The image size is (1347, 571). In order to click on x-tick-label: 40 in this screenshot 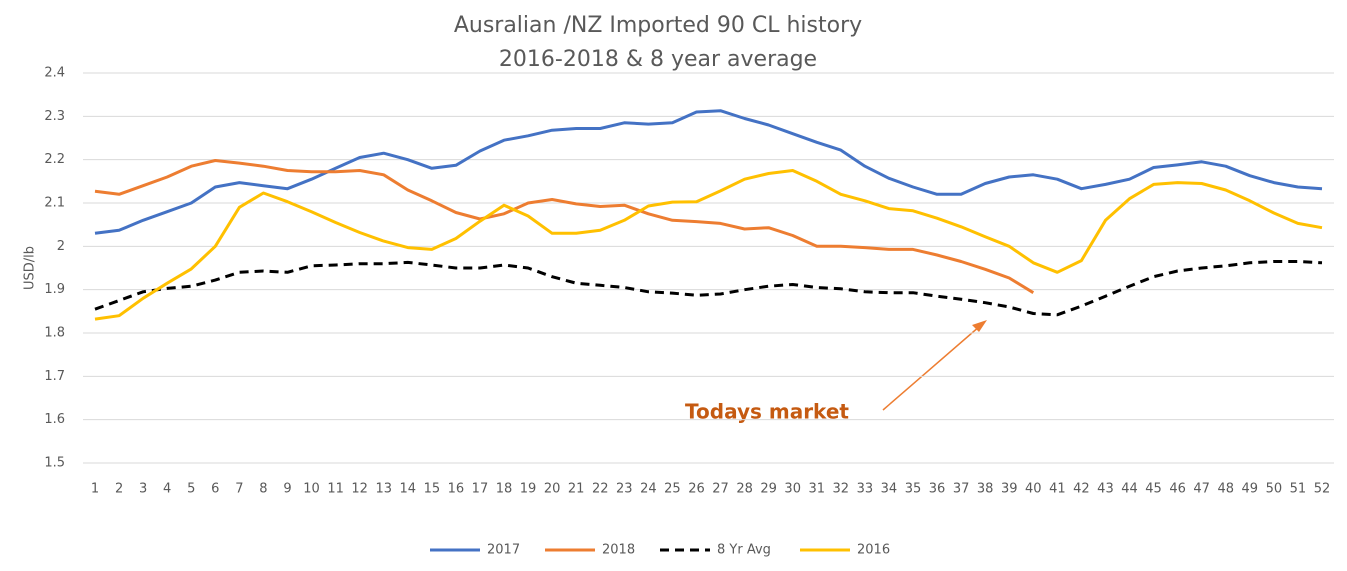, I will do `click(1033, 489)`.